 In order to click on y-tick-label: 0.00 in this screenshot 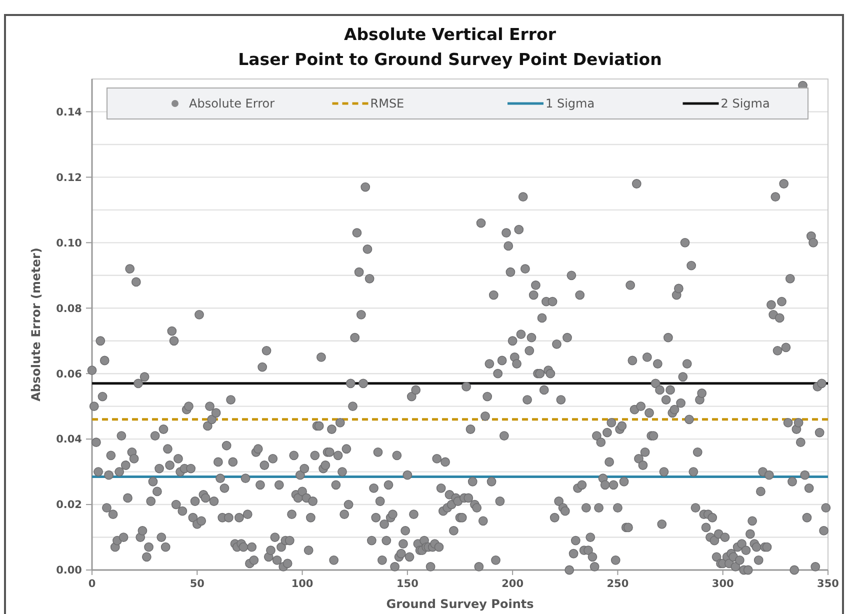, I will do `click(69, 570)`.